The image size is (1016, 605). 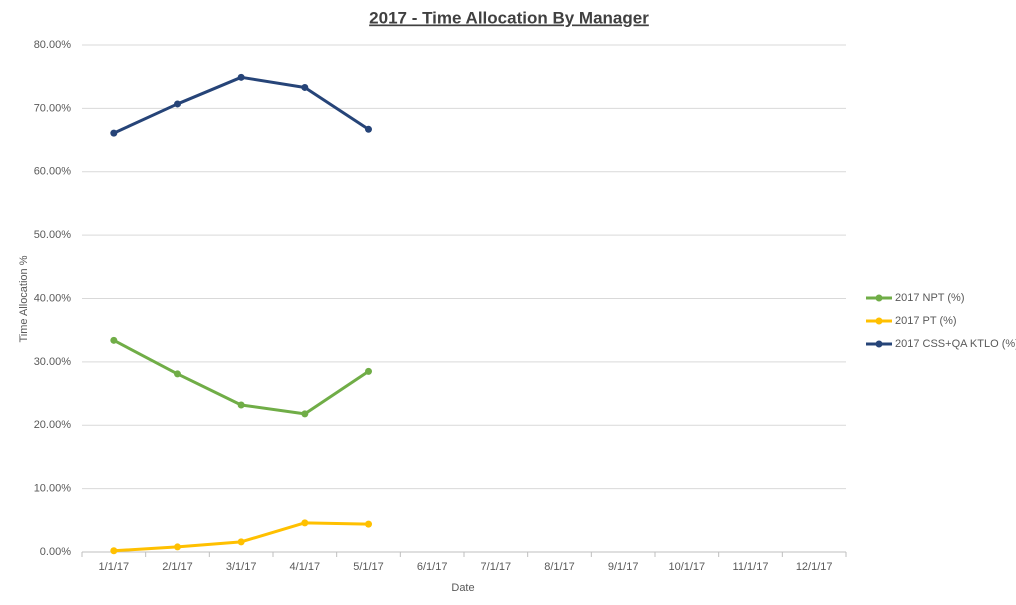 What do you see at coordinates (53, 45) in the screenshot?
I see `y-tick-label: 80.00%` at bounding box center [53, 45].